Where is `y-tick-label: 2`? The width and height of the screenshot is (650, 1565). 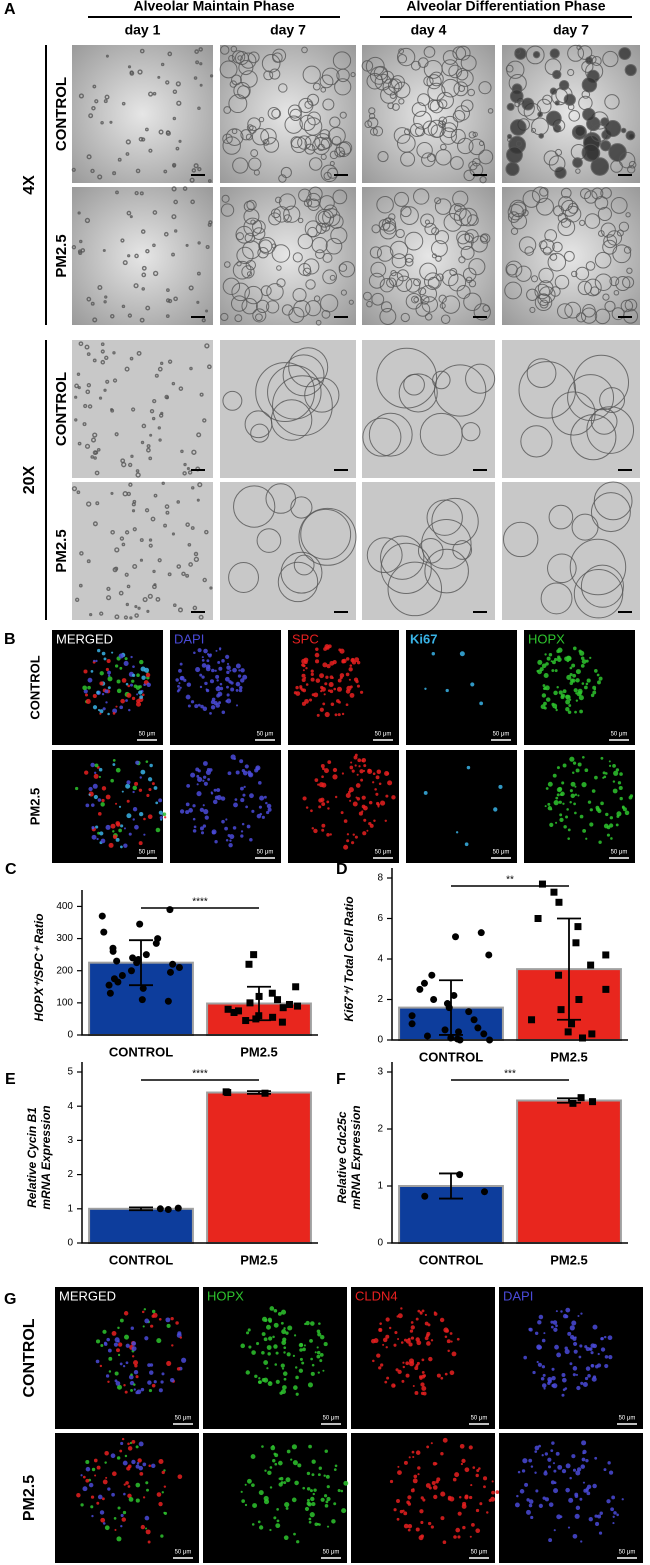
y-tick-label: 2 is located at coordinates (380, 1129).